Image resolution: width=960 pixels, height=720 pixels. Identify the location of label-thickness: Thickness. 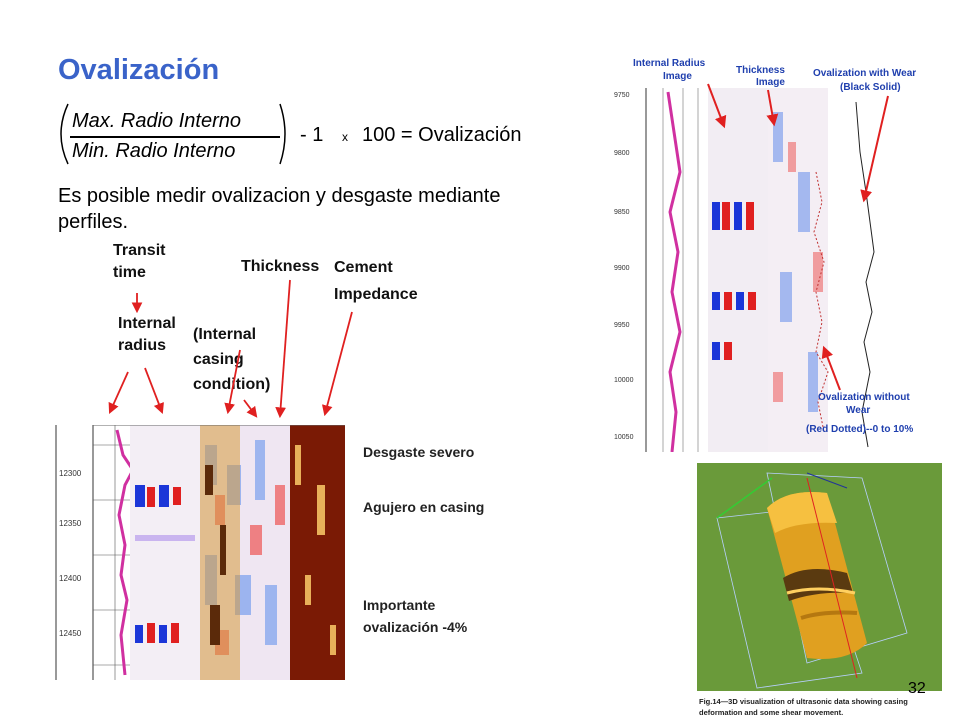
(280, 266).